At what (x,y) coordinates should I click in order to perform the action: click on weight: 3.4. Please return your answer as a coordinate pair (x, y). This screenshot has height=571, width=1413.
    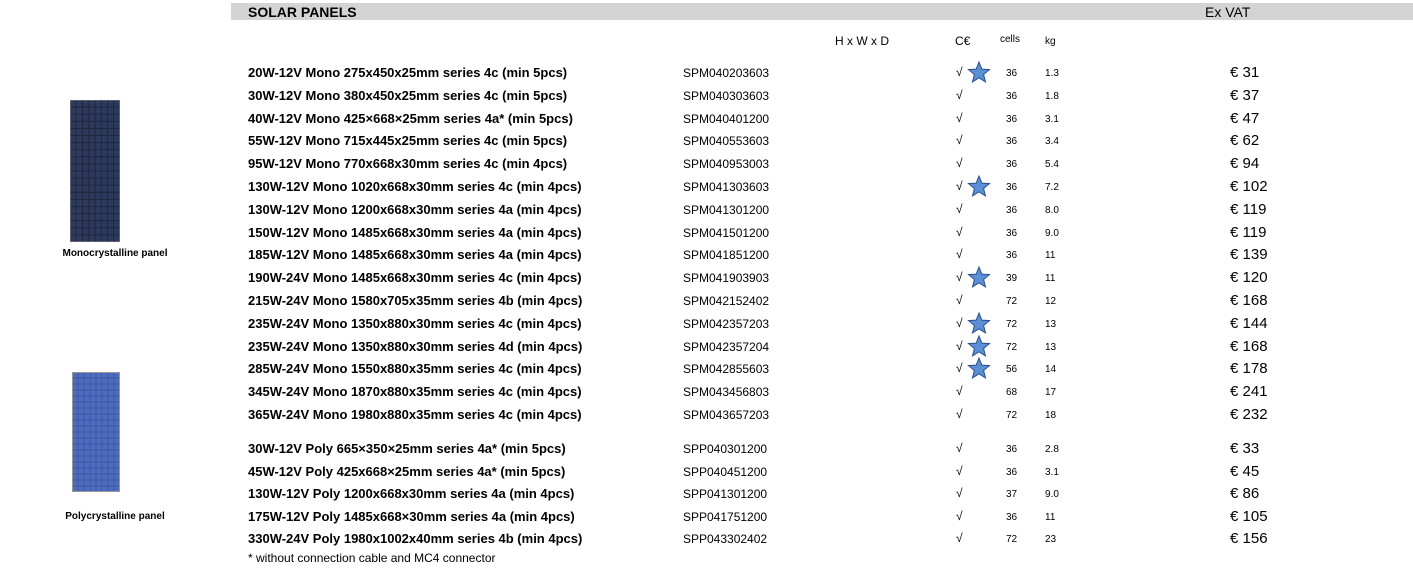
    Looking at the image, I should click on (1052, 142).